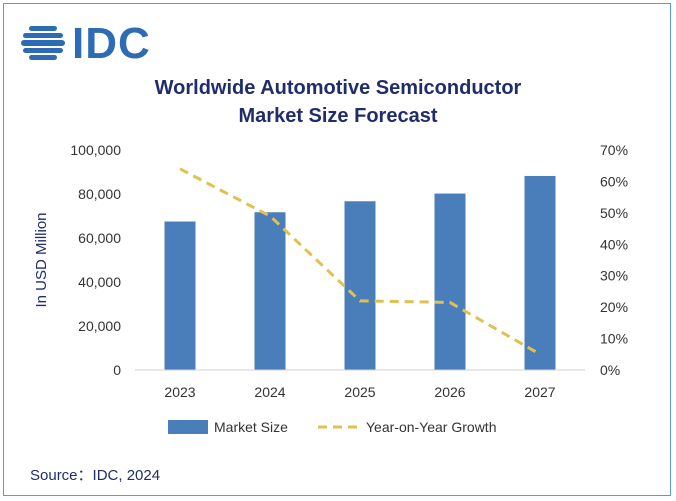 The height and width of the screenshot is (501, 676). I want to click on bar-2026, so click(450, 281).